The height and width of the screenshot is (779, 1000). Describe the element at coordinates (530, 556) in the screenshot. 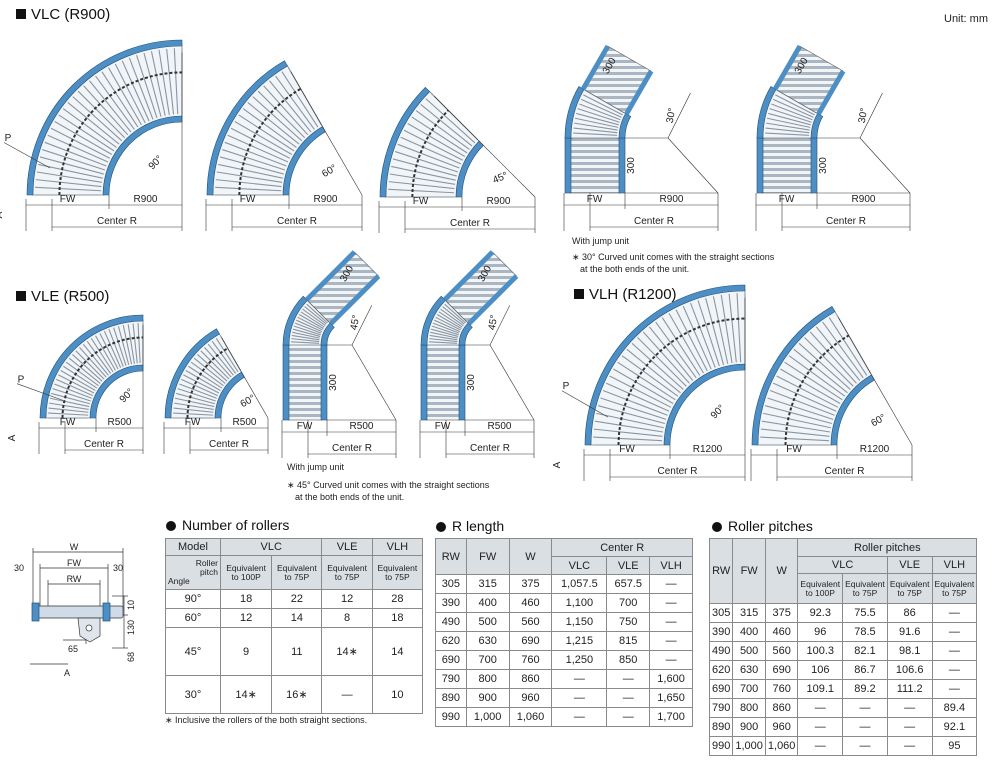

I see `th-w: W` at that location.